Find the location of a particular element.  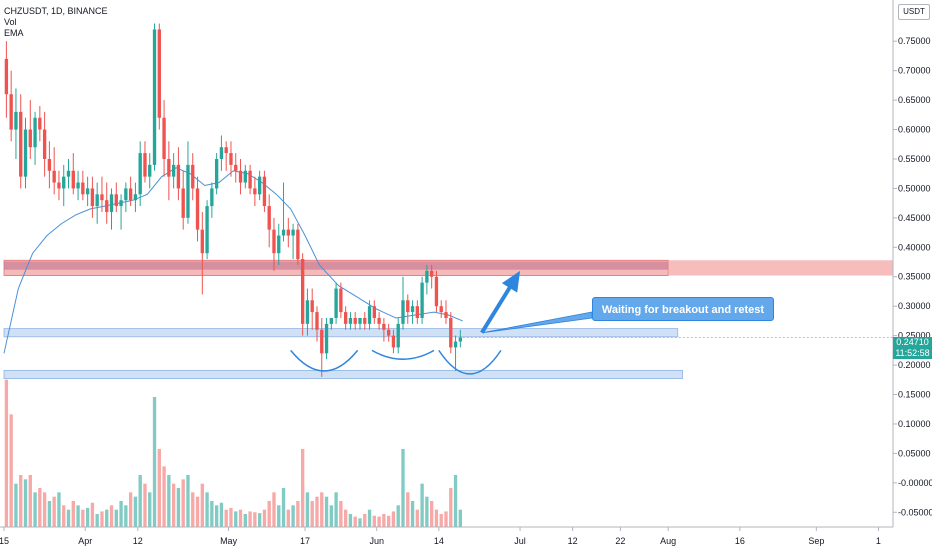

time-tick-label: Sep is located at coordinates (816, 541).